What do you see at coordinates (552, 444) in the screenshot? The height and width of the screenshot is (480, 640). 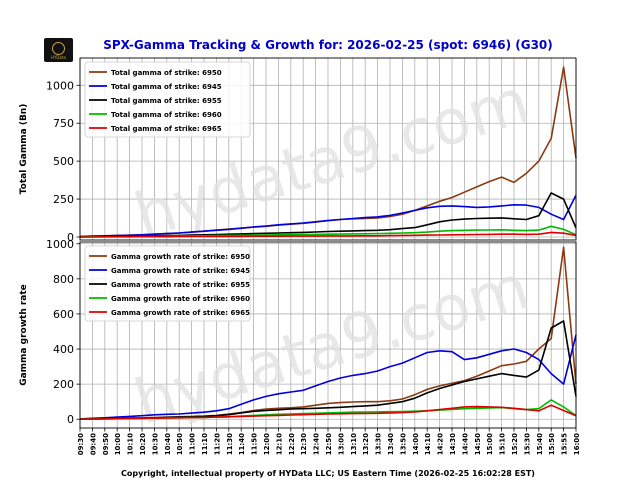 I see `x-tick-label: 15:50` at bounding box center [552, 444].